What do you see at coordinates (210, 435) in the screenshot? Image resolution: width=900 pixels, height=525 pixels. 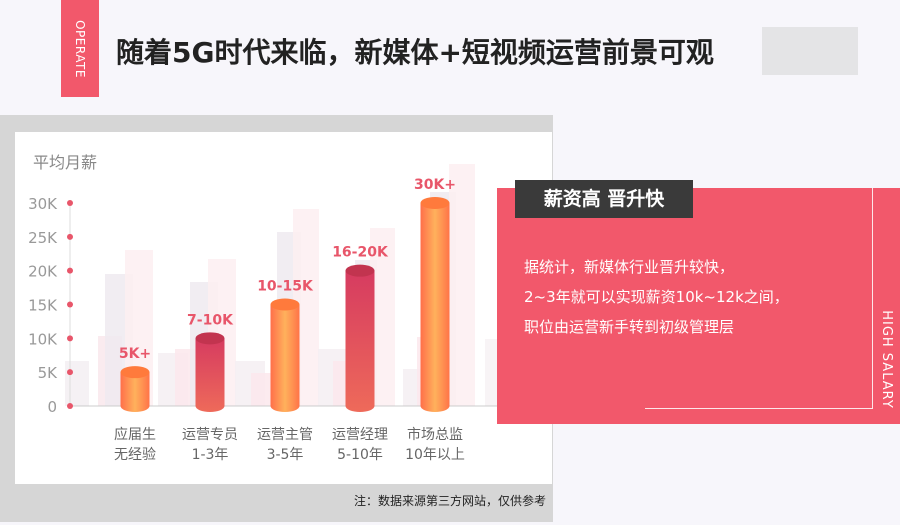 I see `x-tick-label: 运营专员` at bounding box center [210, 435].